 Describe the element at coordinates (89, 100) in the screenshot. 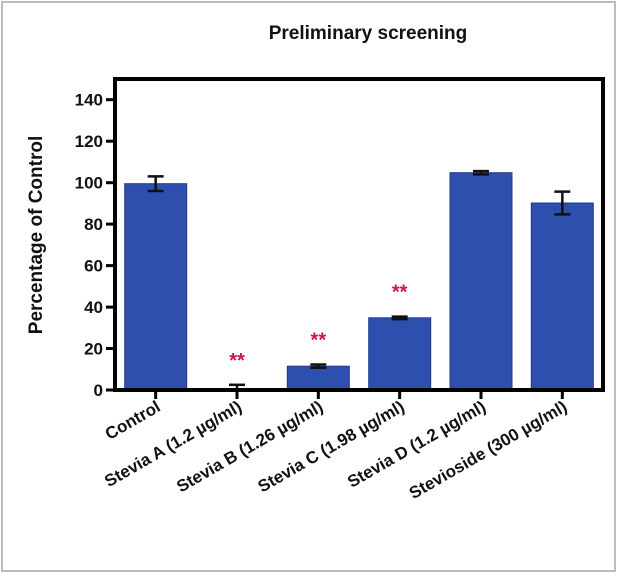

I see `y-tick-label: 140` at that location.